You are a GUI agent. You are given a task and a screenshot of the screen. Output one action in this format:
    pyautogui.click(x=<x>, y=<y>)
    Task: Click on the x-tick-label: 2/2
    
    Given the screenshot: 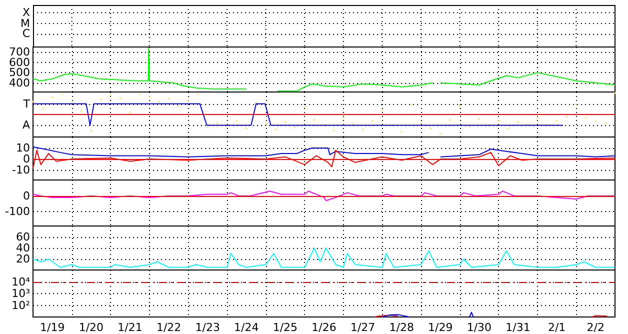 What is the action you would take?
    pyautogui.click(x=595, y=327)
    